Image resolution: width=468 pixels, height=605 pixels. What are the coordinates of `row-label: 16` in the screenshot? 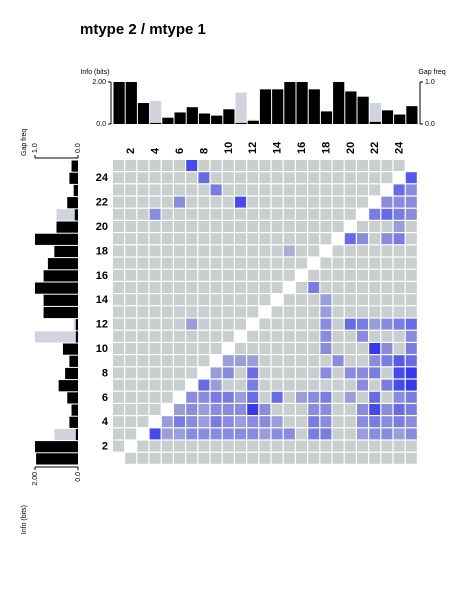 It's located at (102, 276).